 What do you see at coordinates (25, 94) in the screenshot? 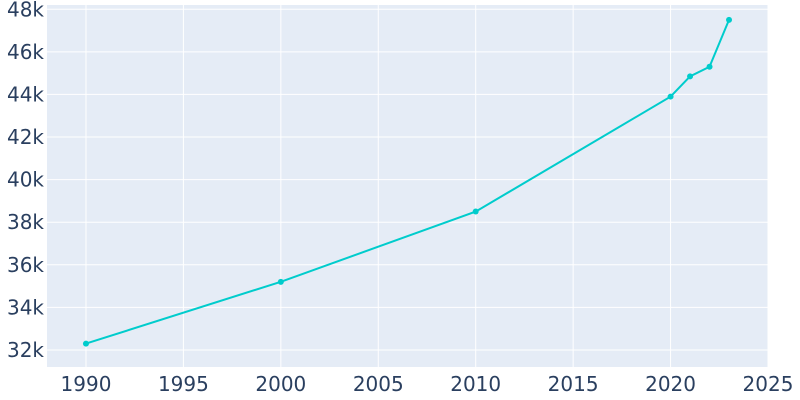
I see `y-tick-label: 44k` at bounding box center [25, 94].